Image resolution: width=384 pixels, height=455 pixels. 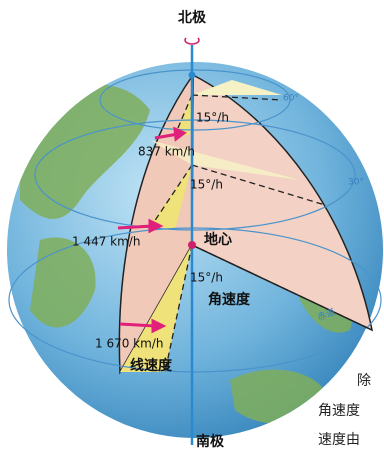 I want to click on north-pole-label: 北极, so click(x=192, y=17).